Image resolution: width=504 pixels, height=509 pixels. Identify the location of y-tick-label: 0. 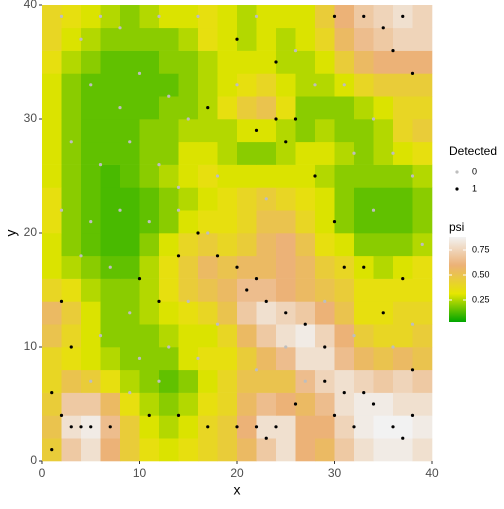
(33, 460).